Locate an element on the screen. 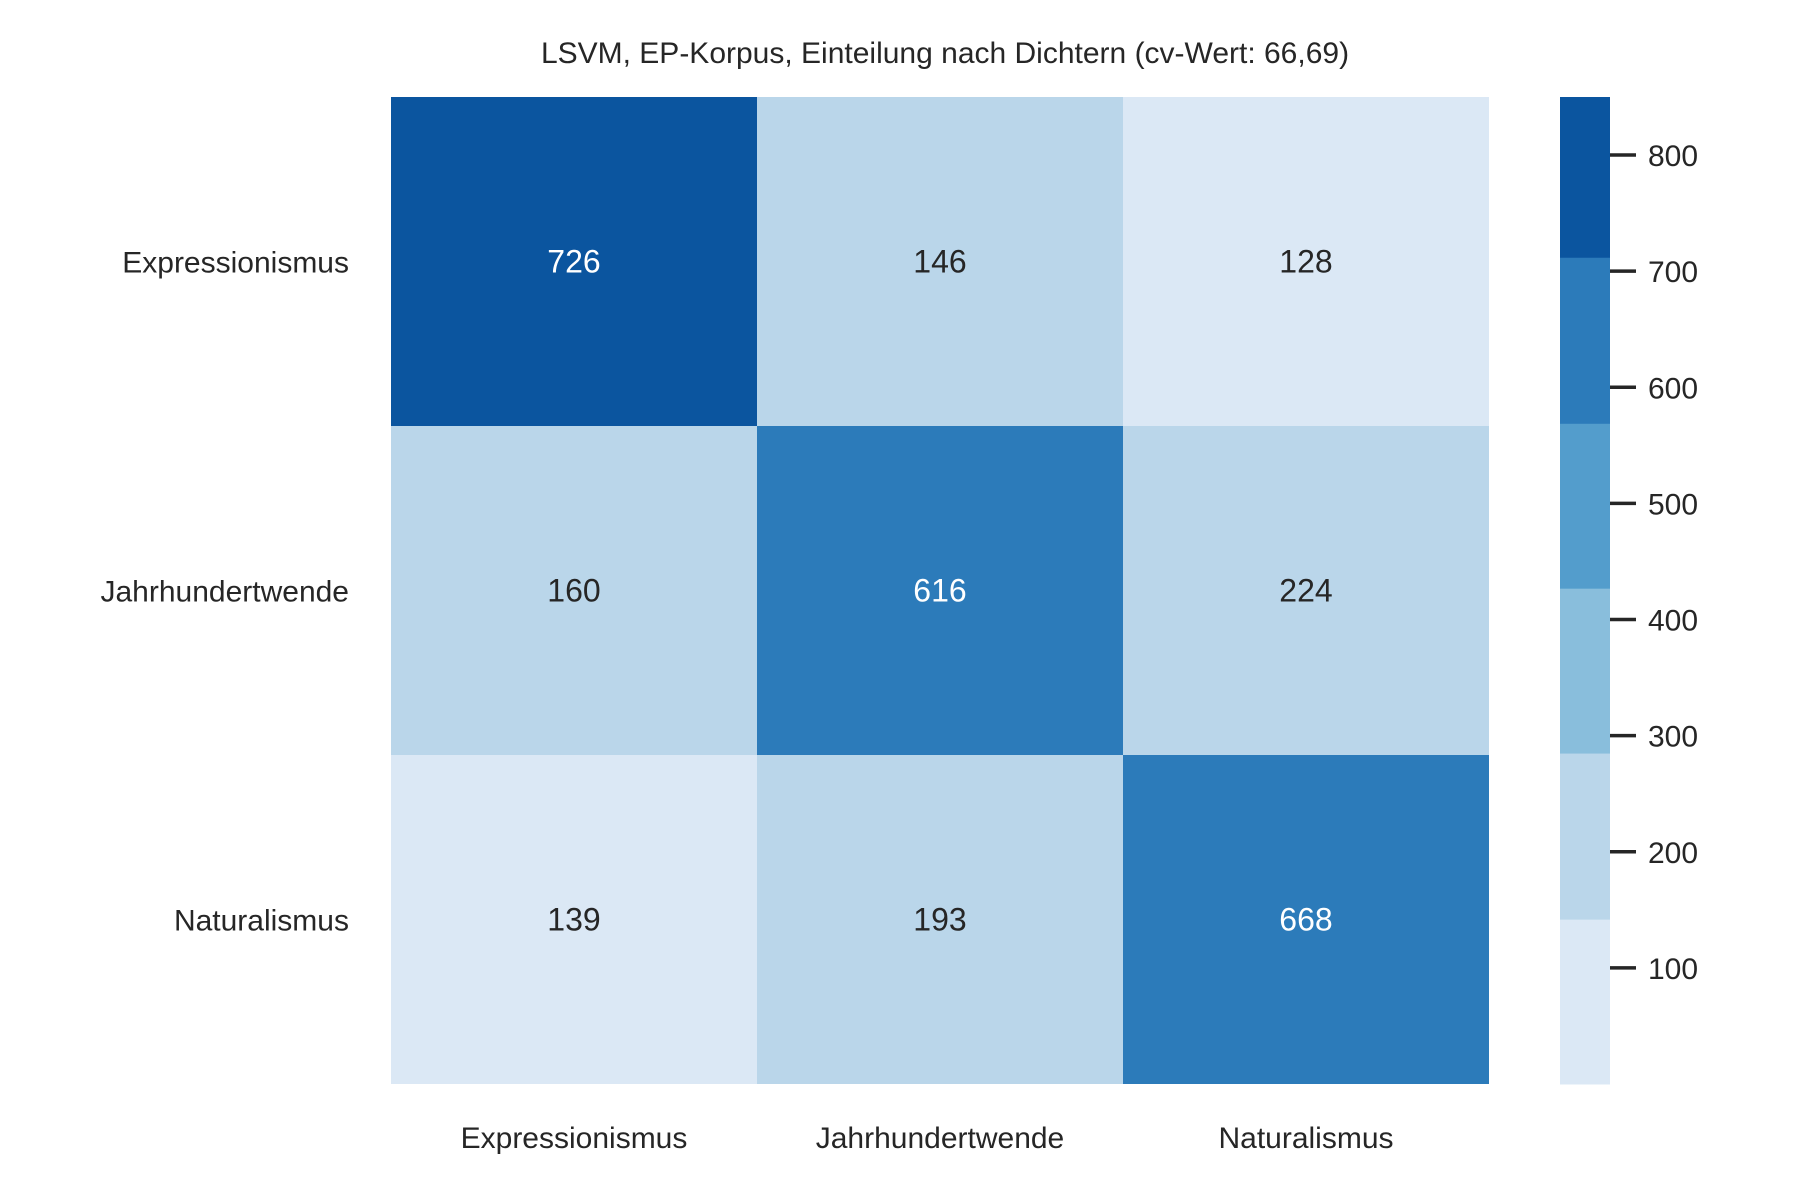 The image size is (1800, 1200). cell-value-label: 668 is located at coordinates (1305, 920).